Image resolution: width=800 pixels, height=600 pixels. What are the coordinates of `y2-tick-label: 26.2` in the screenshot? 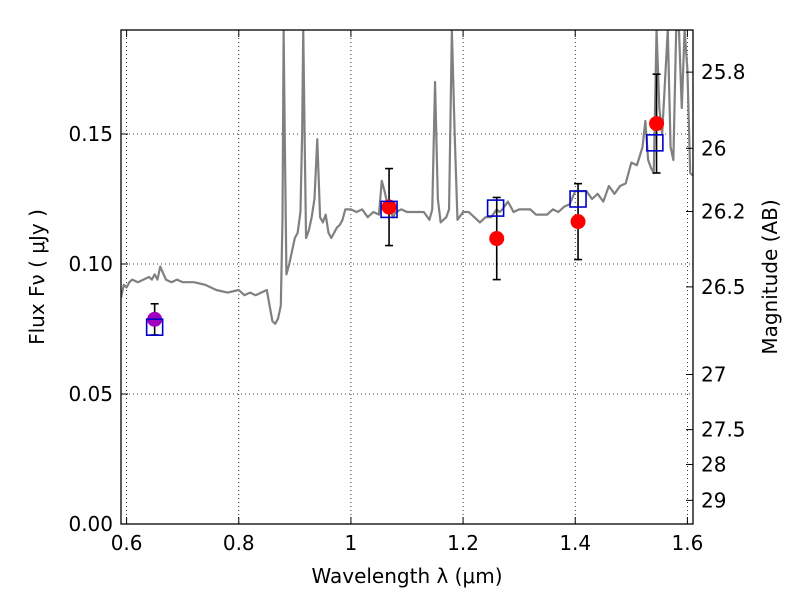 It's located at (723, 211).